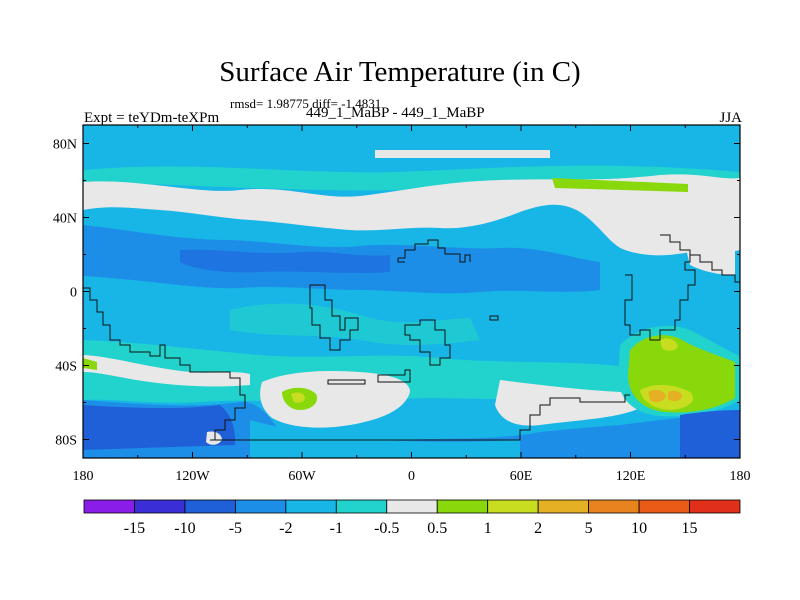 The height and width of the screenshot is (600, 800). Describe the element at coordinates (488, 528) in the screenshot. I see `colorbar-label: 1` at that location.